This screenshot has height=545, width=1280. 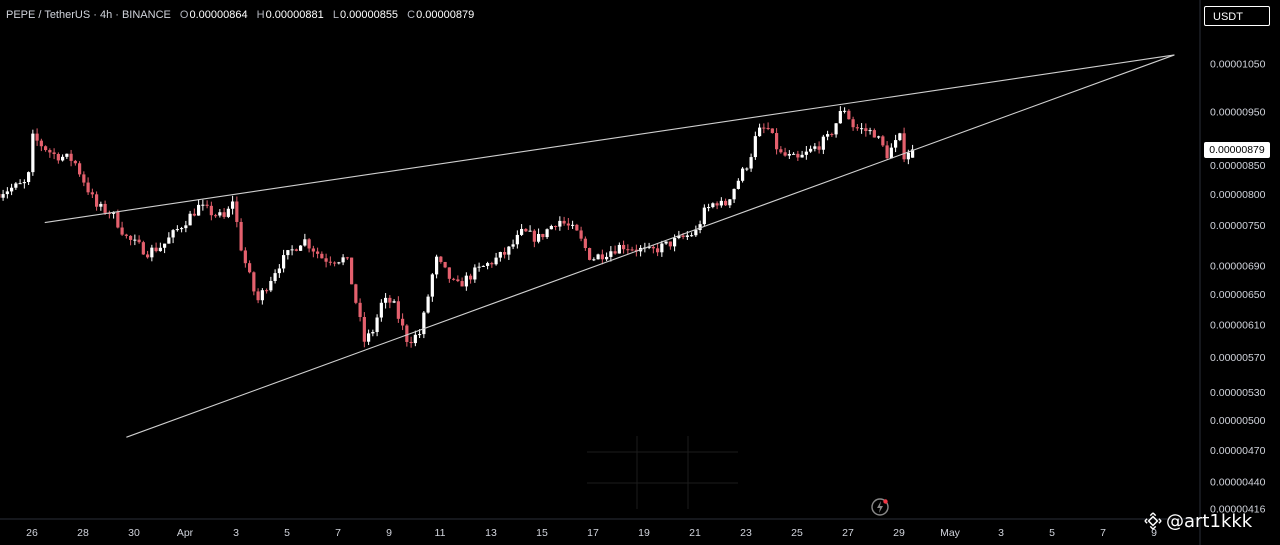 I want to click on x-tick-label: 11, so click(x=440, y=533).